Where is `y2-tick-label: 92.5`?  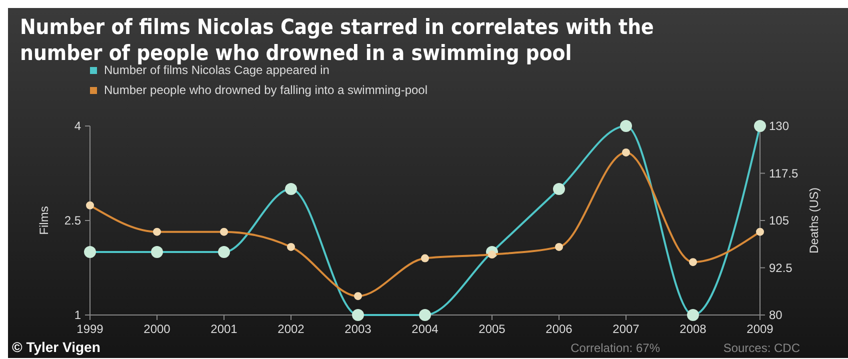 y2-tick-label: 92.5 is located at coordinates (781, 267).